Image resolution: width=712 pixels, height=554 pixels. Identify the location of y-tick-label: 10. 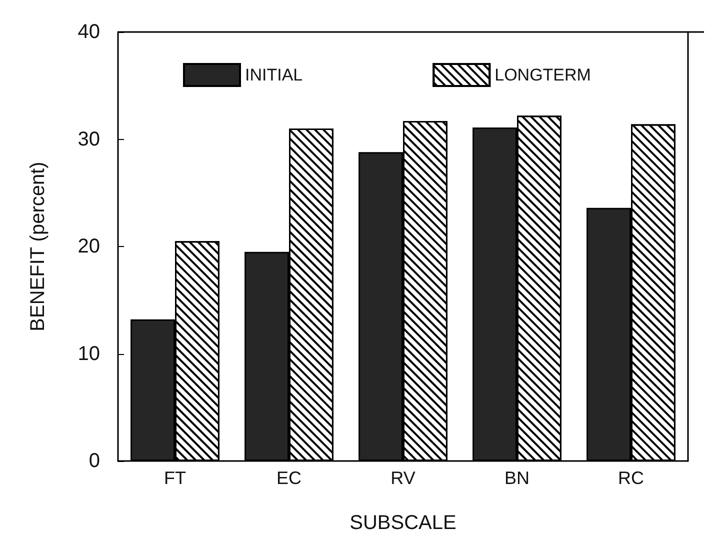
(89, 353).